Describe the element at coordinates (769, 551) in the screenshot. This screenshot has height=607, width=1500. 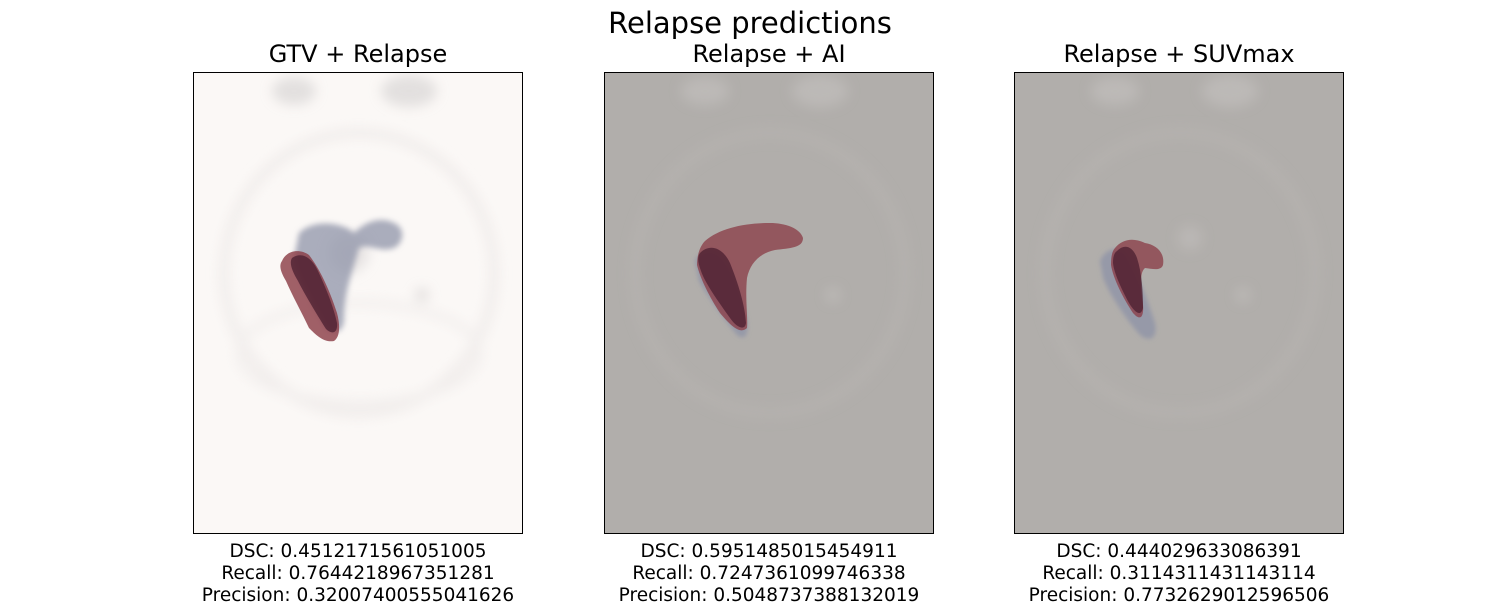
I see `dsc-value: DSC: 0.5951485015454911` at that location.